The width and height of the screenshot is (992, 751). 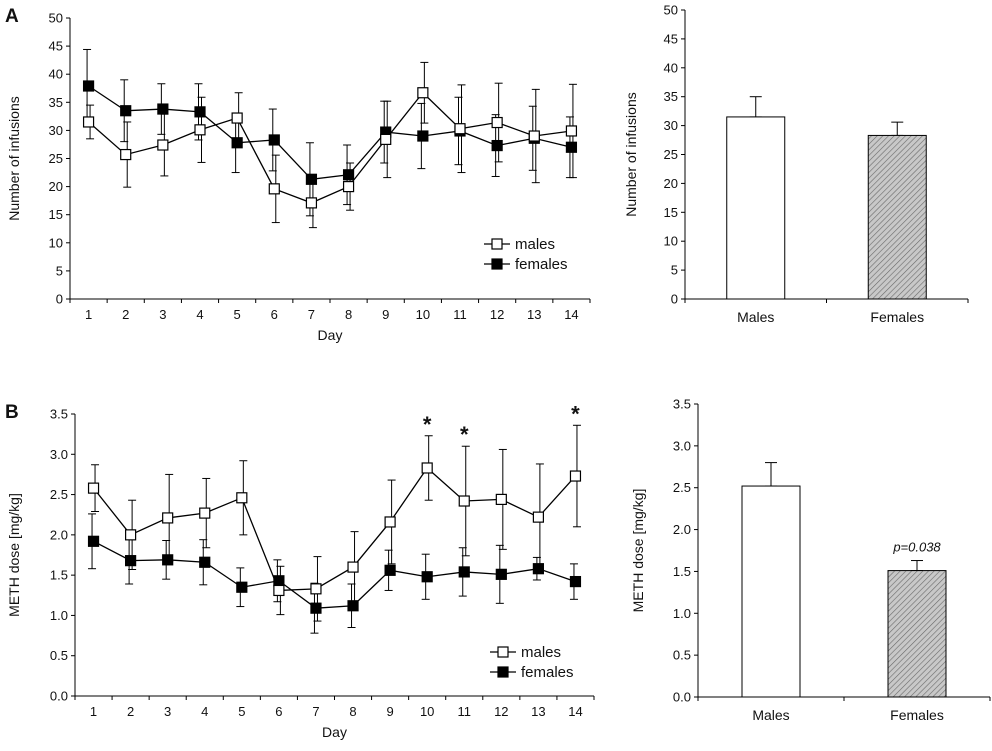 What do you see at coordinates (671, 10) in the screenshot?
I see `chart-a-bar-y-tick-label: 50` at bounding box center [671, 10].